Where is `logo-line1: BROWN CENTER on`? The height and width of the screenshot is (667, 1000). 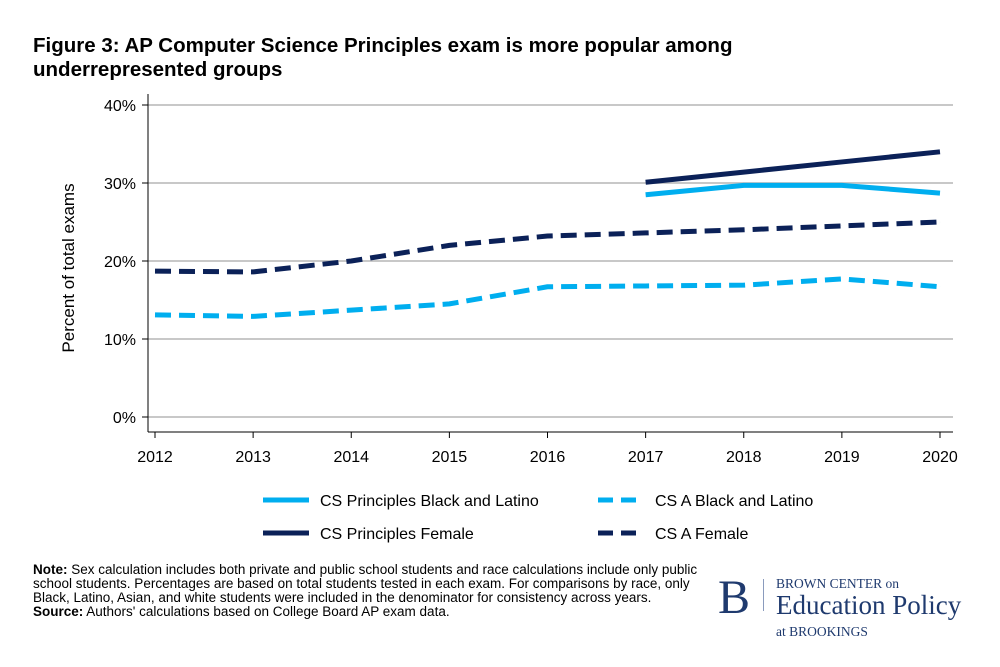 logo-line1: BROWN CENTER on is located at coordinates (837, 583).